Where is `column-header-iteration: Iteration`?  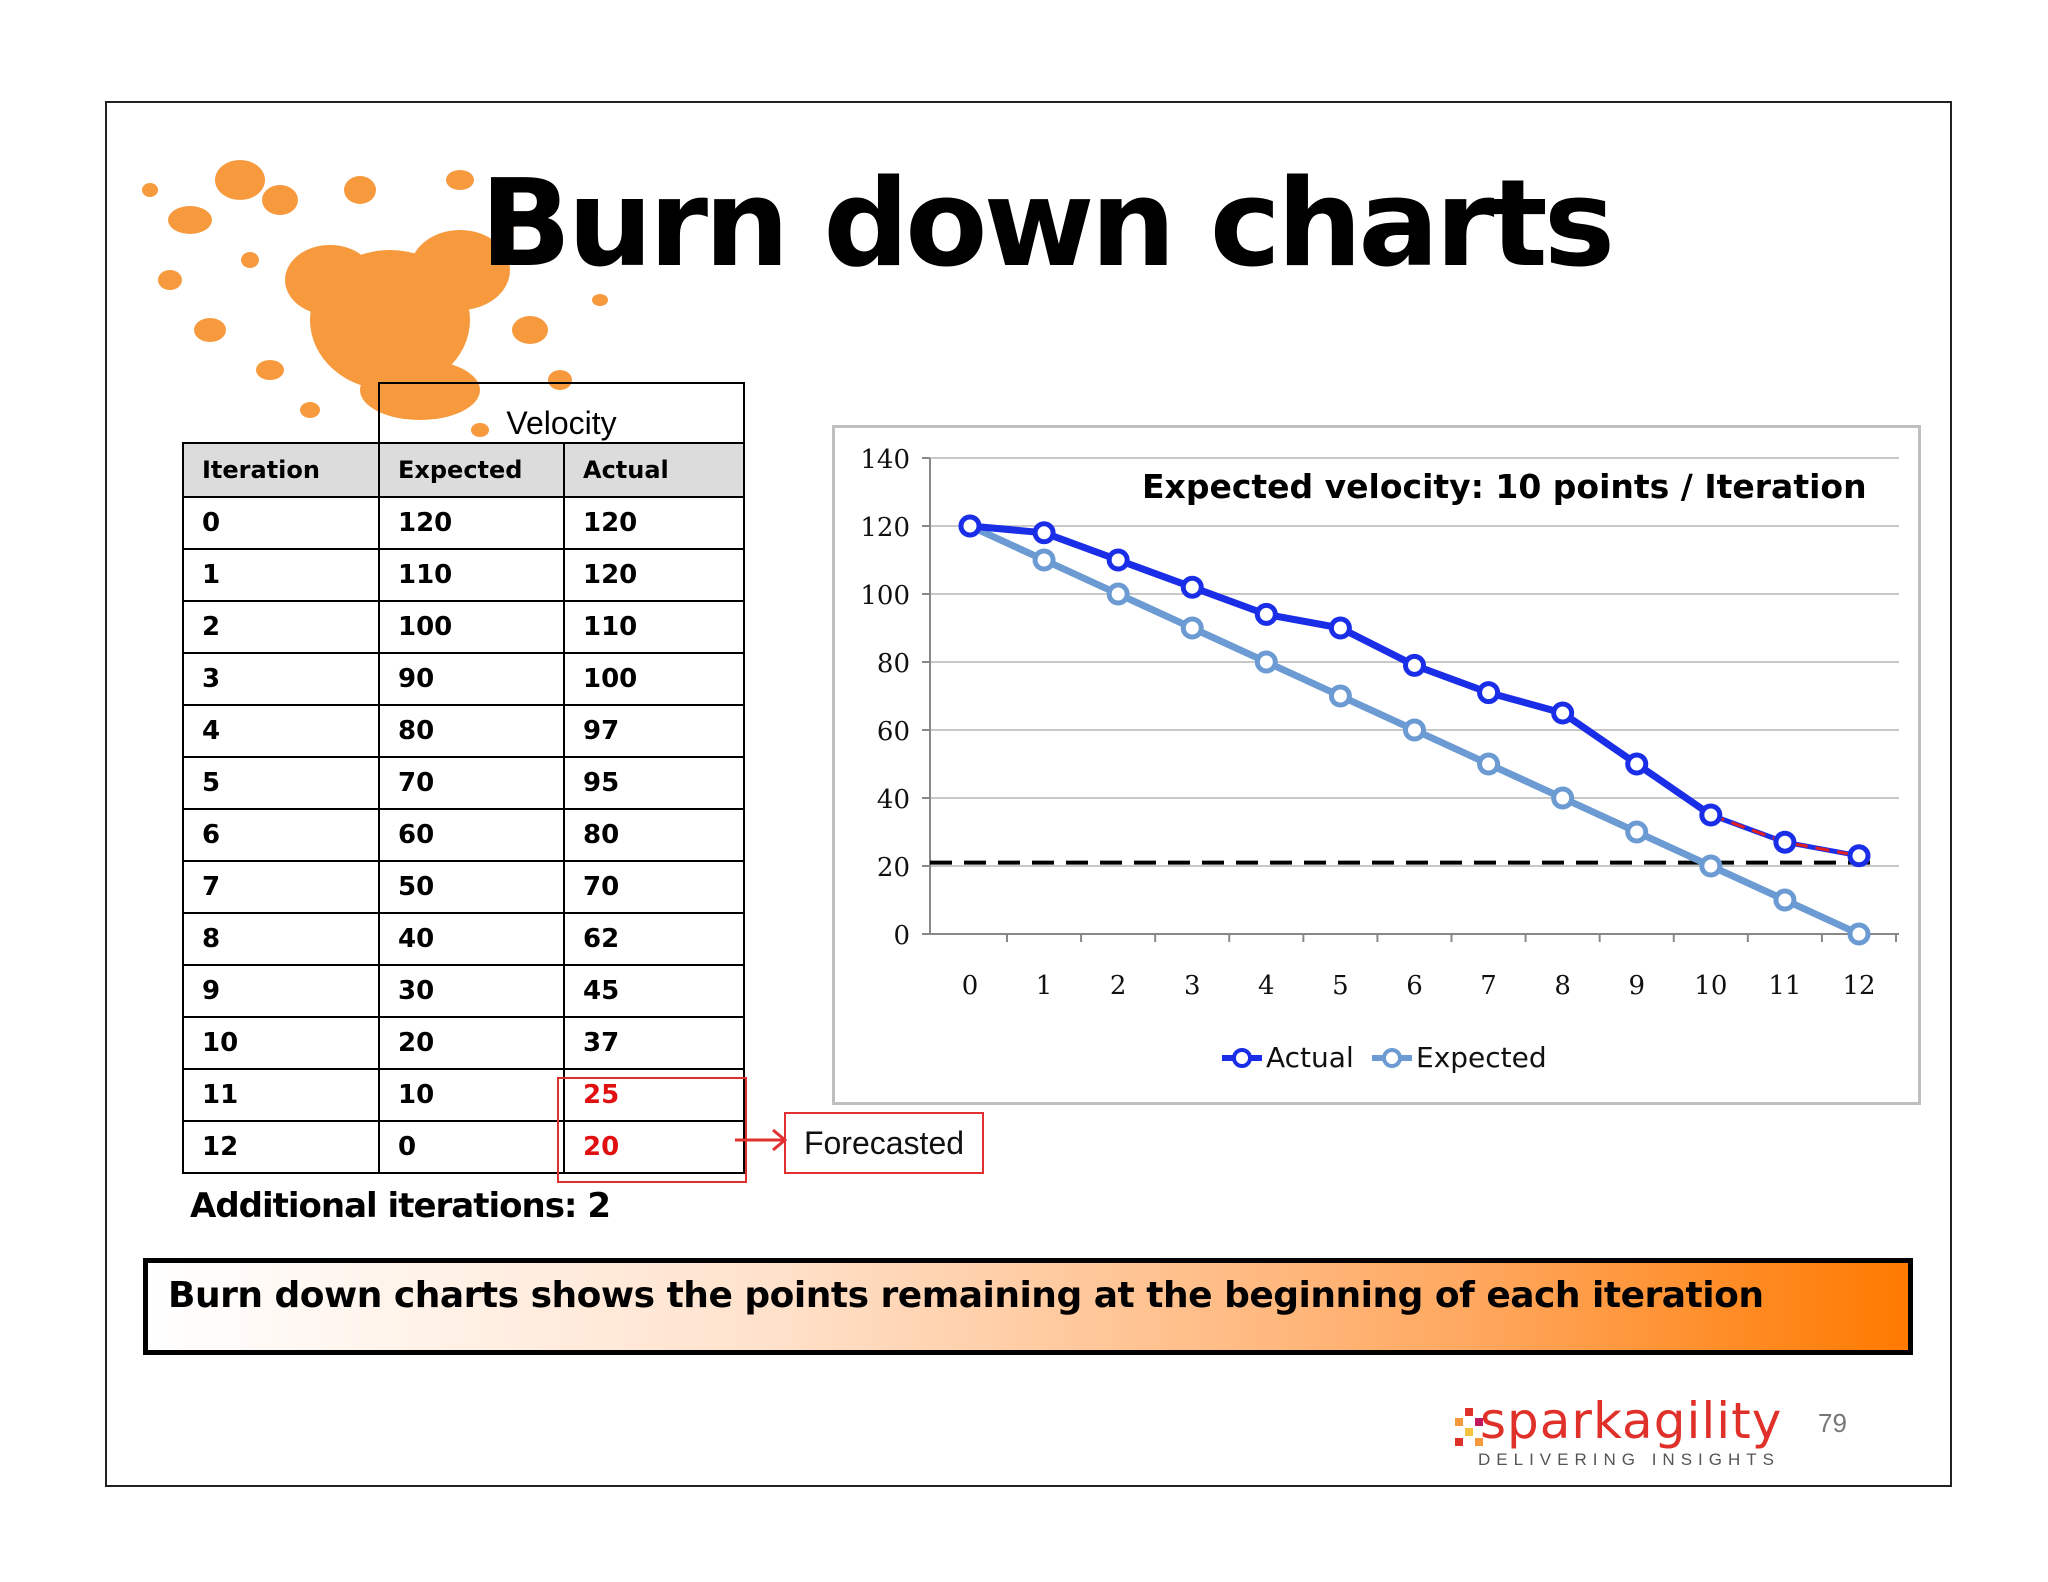
column-header-iteration: Iteration is located at coordinates (281, 470).